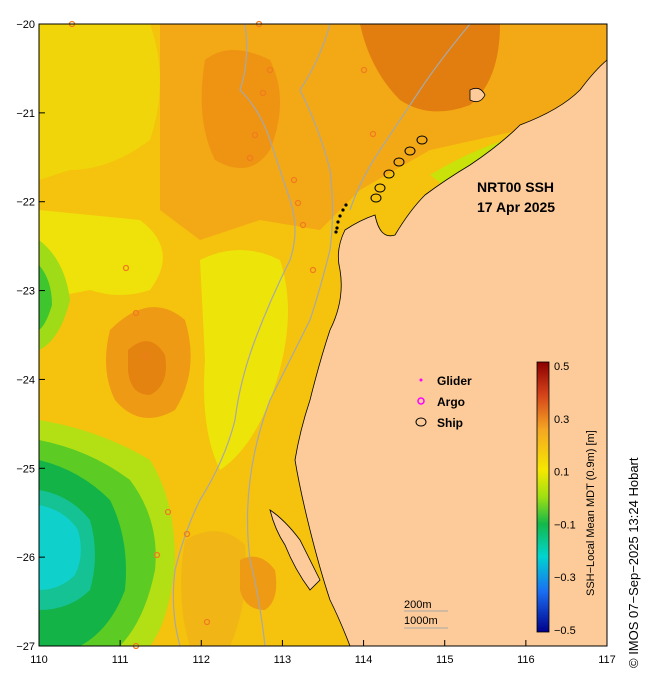 This screenshot has width=648, height=684. I want to click on x-tick-label: 113, so click(283, 660).